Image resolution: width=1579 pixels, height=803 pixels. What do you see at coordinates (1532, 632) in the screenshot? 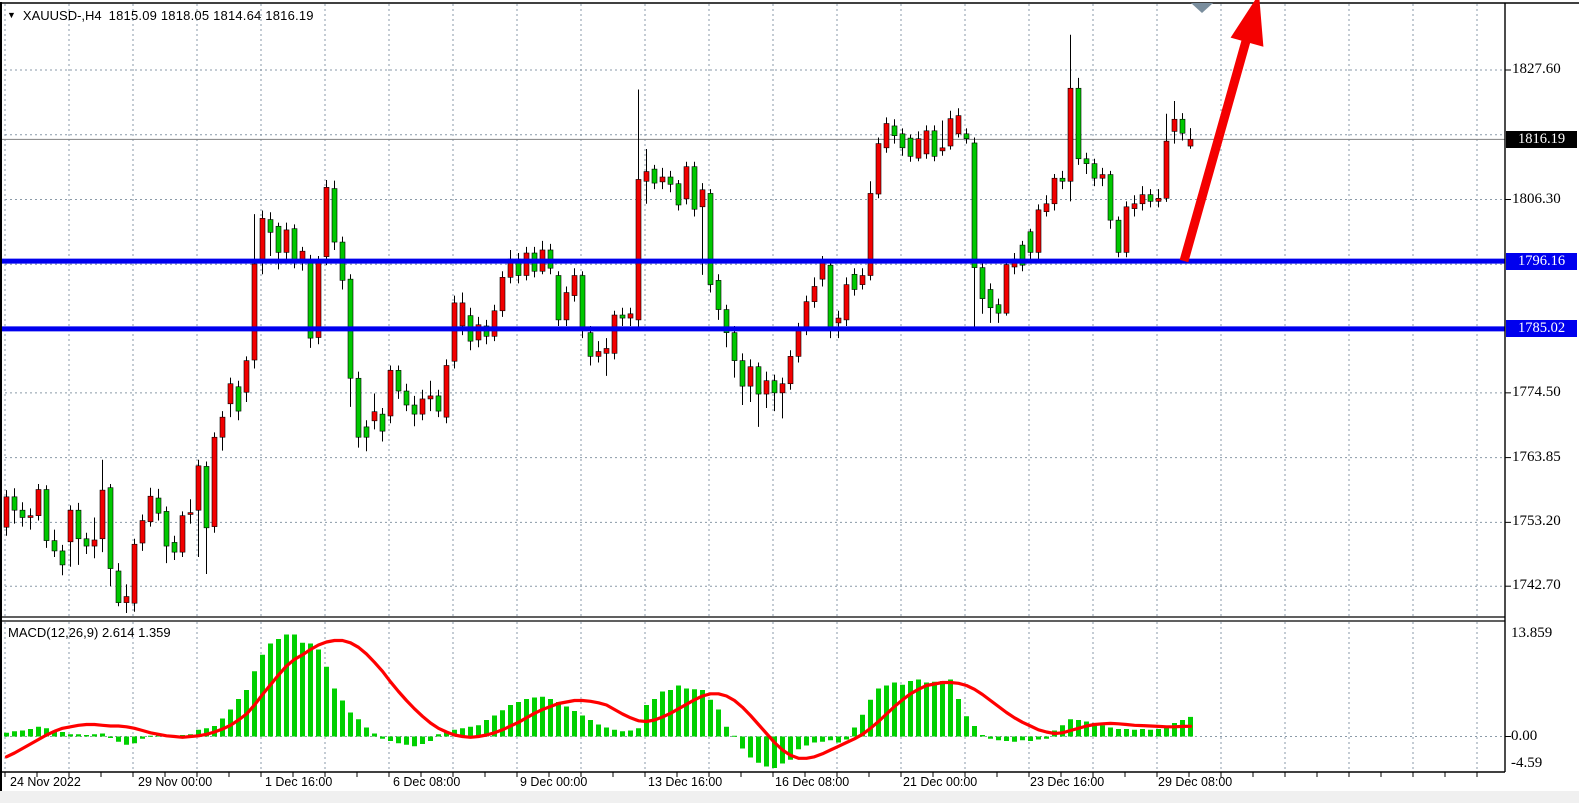
I see `macd-tick-label: 13.859` at bounding box center [1532, 632].